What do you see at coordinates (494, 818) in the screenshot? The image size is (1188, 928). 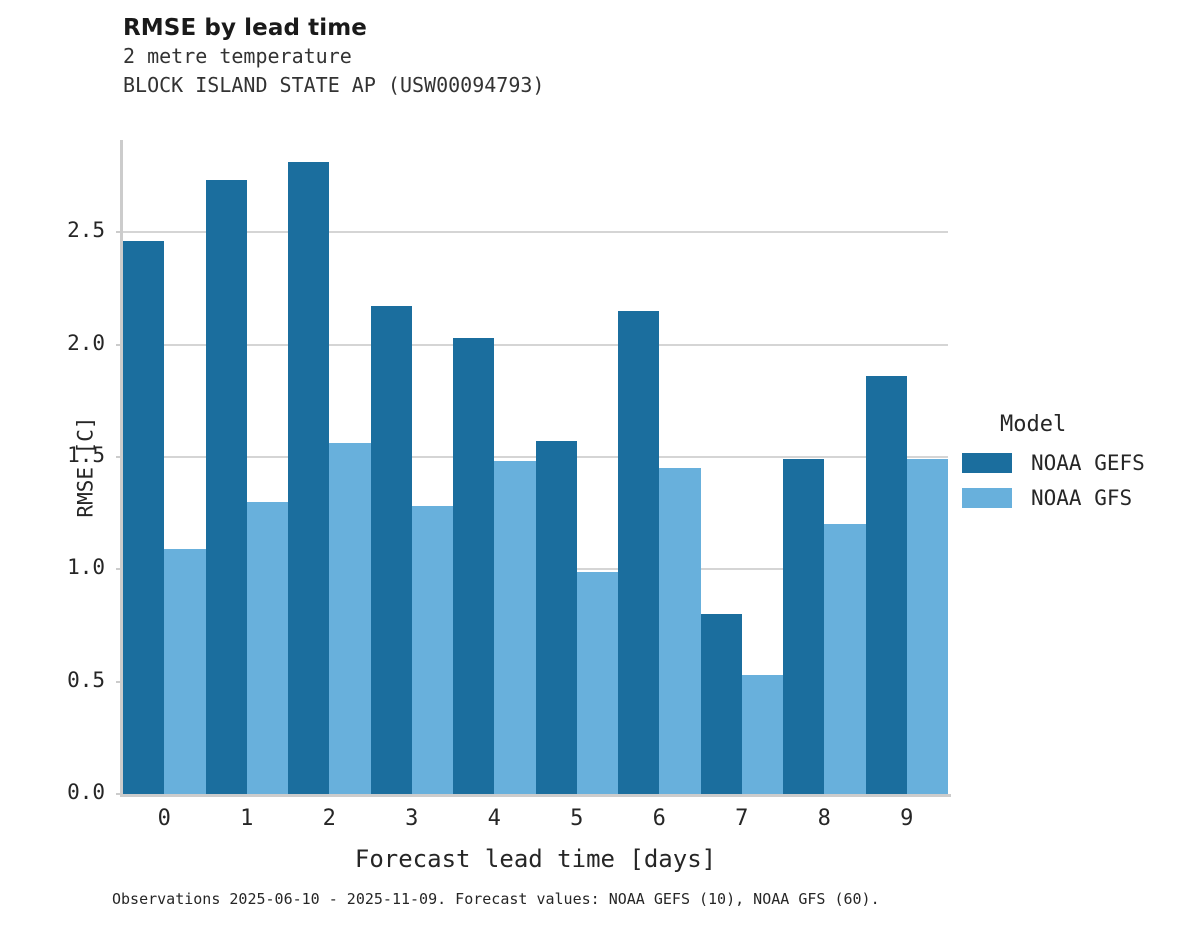 I see `x-axis-tick-label: 4` at bounding box center [494, 818].